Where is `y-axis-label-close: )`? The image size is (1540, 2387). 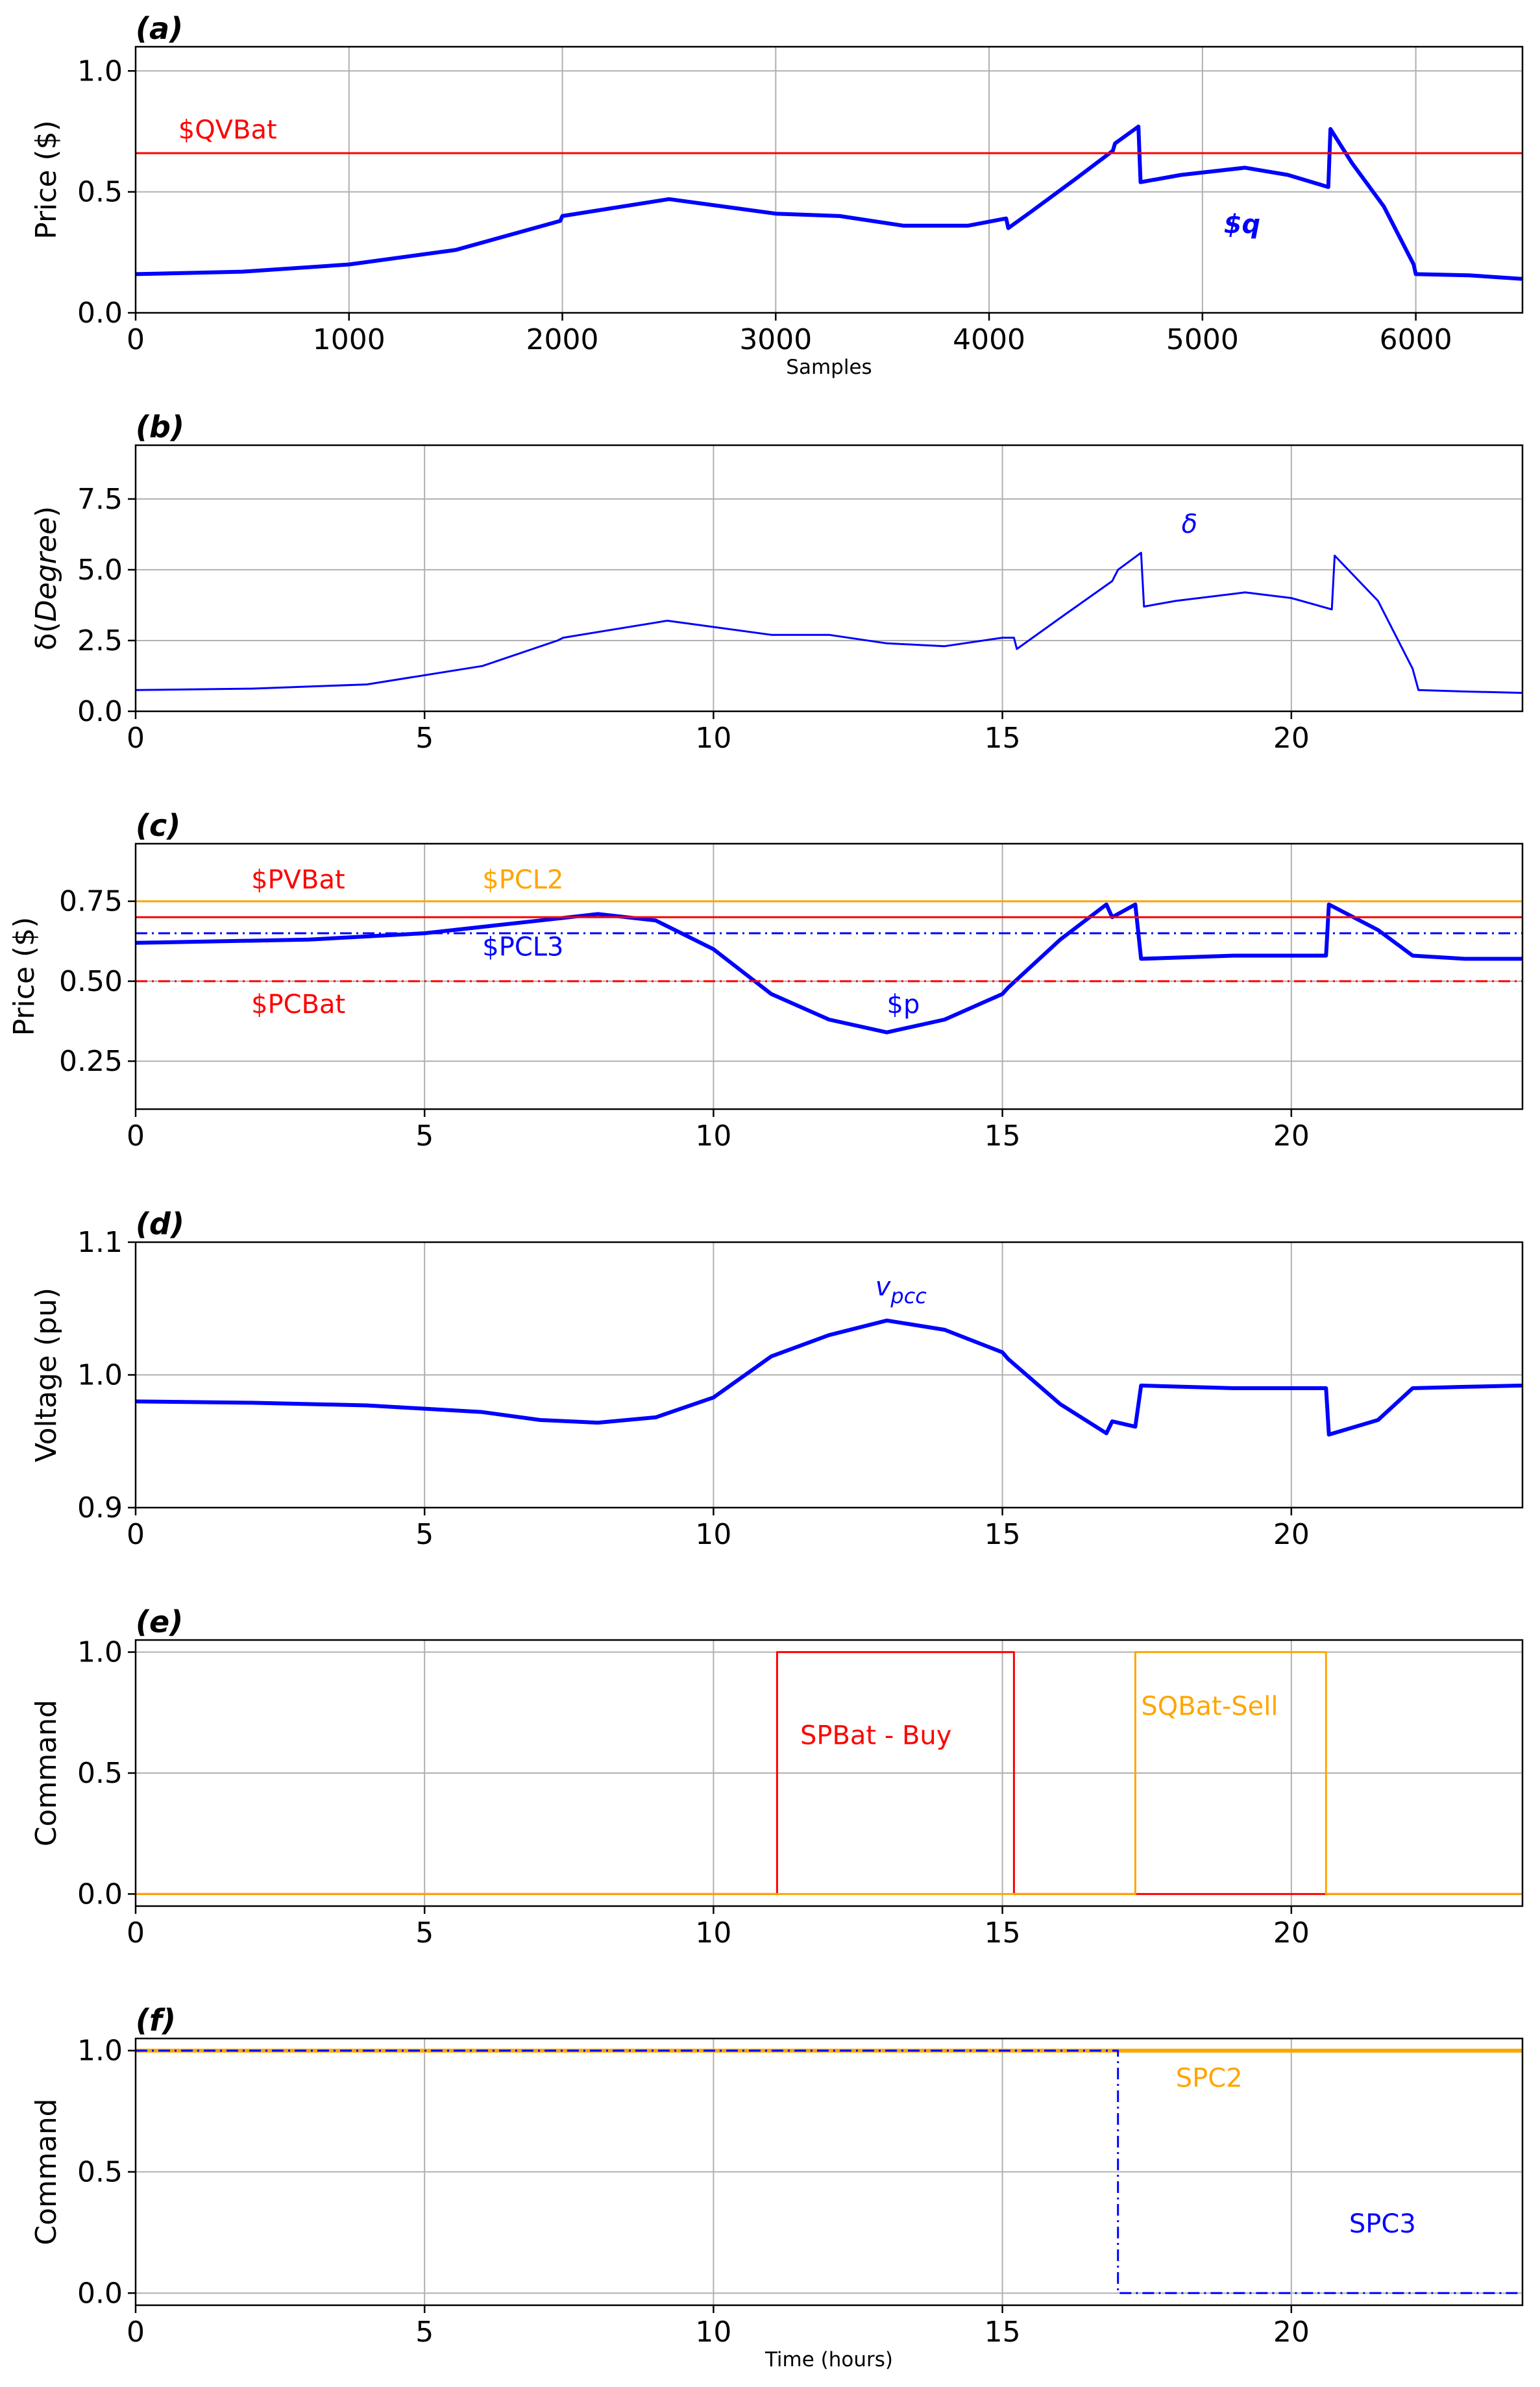
y-axis-label-close: ) is located at coordinates (47, 512).